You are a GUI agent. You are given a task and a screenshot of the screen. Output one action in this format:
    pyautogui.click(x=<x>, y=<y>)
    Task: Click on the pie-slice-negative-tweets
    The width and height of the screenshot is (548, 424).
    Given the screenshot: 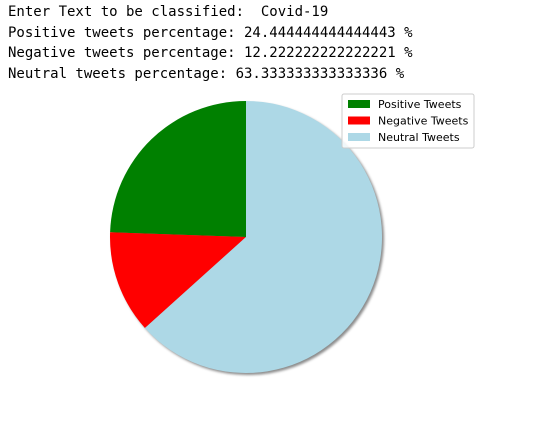 What is the action you would take?
    pyautogui.click(x=178, y=280)
    